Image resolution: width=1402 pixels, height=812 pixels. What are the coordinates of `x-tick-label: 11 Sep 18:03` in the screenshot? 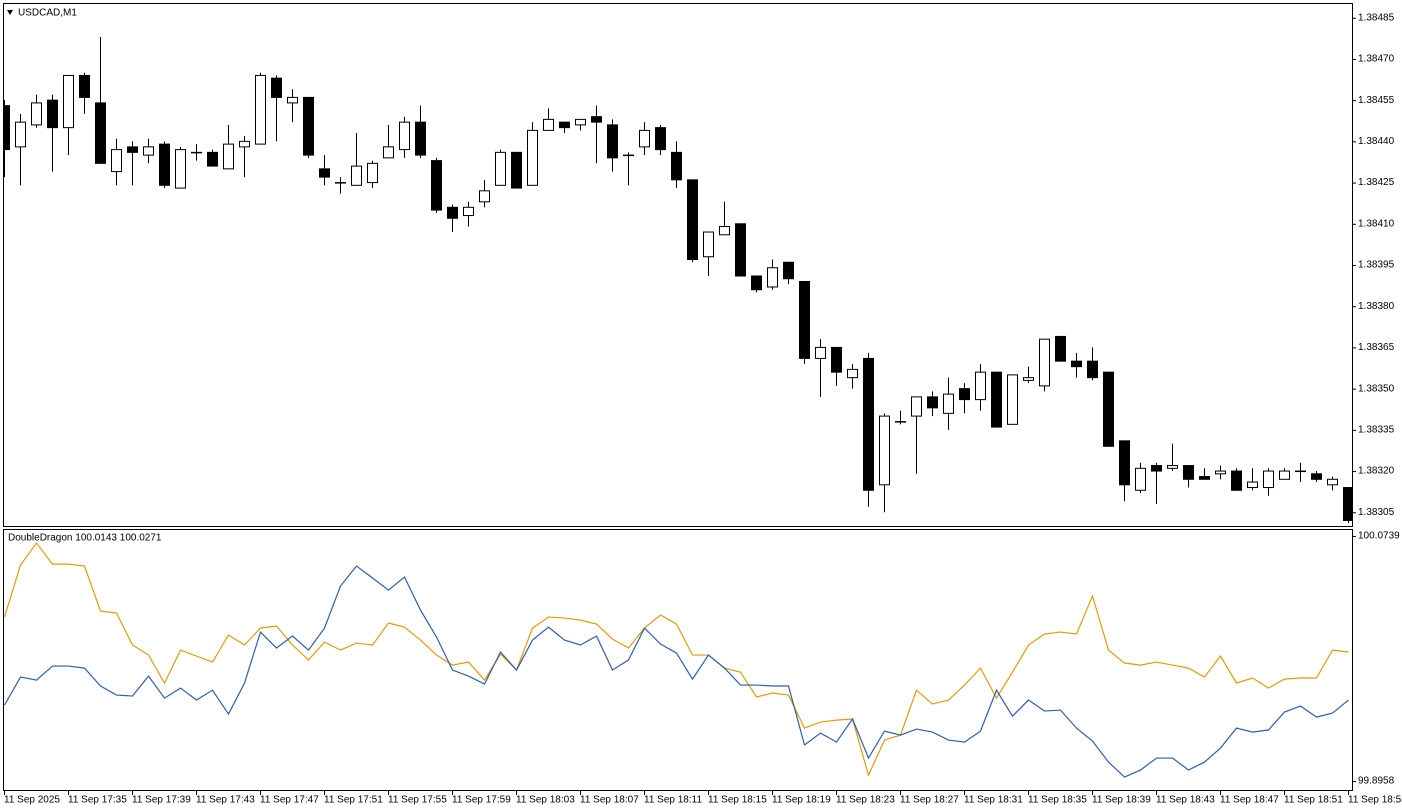 It's located at (545, 800).